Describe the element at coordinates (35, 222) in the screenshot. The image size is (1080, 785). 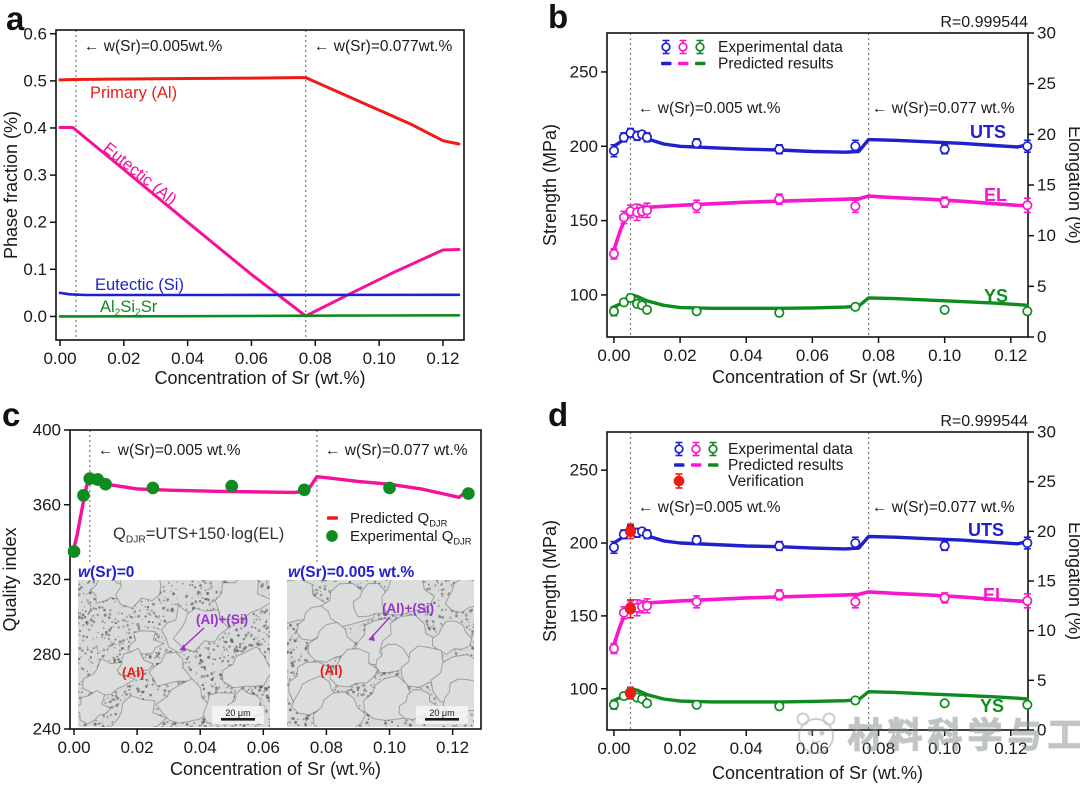
I see `y-tick-label: 0.2` at that location.